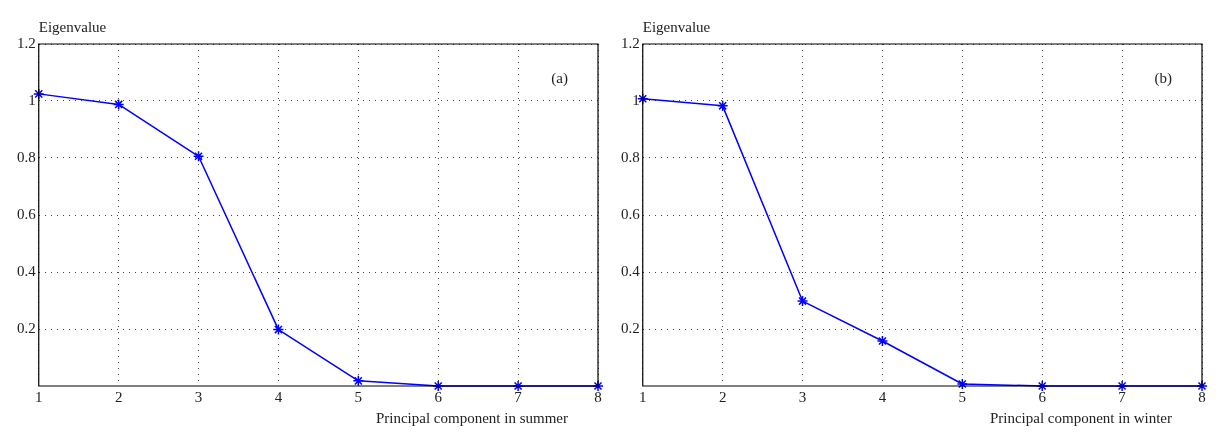 Image resolution: width=1224 pixels, height=438 pixels. I want to click on annotation: (b), so click(1163, 79).